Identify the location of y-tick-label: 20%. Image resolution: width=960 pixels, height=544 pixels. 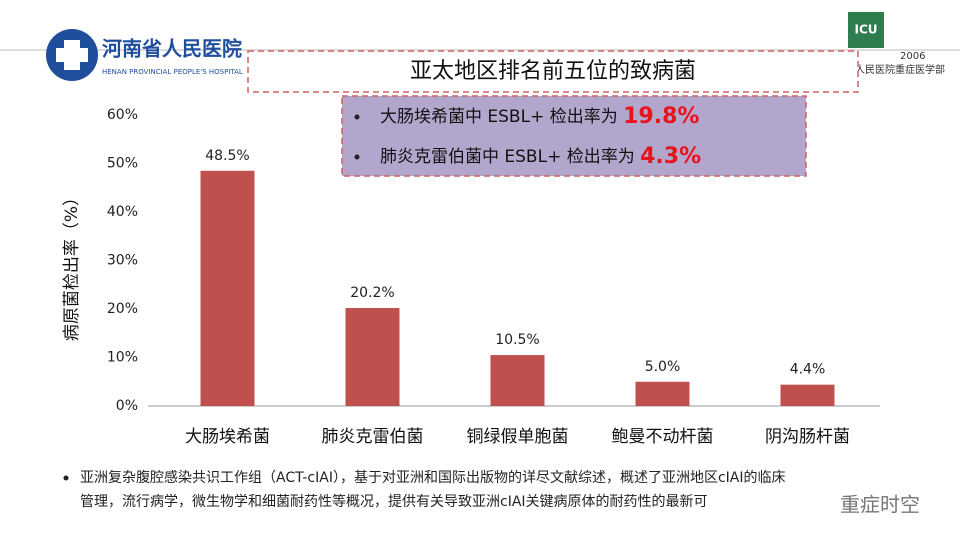
(122, 309).